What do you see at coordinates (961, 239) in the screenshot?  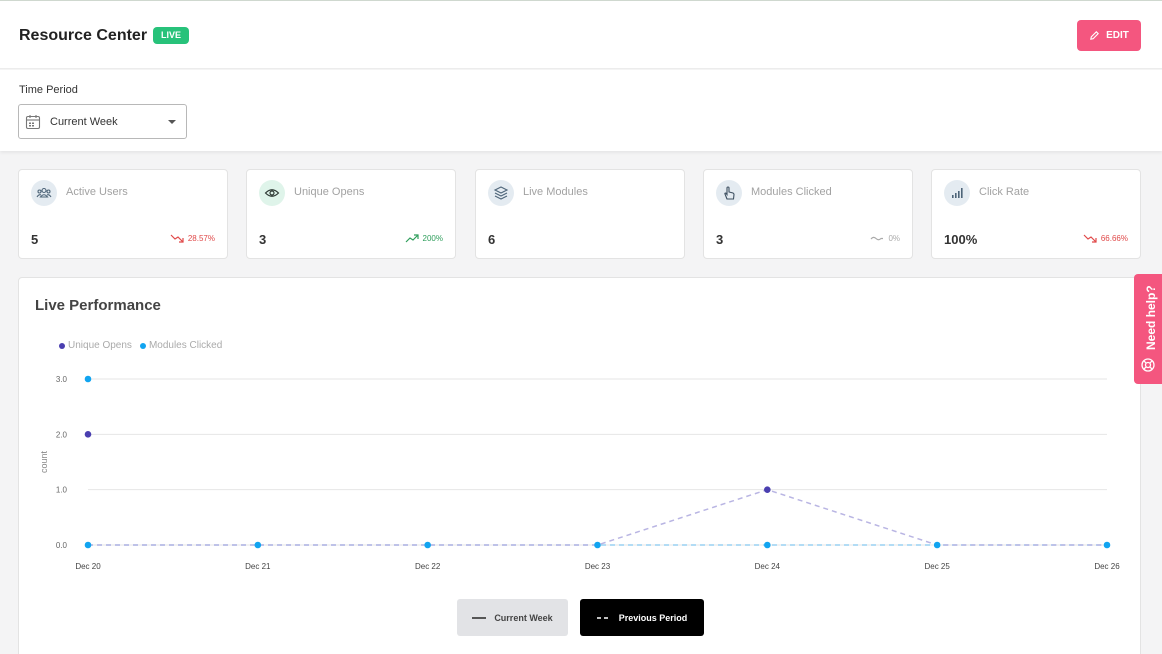 I see `stat-value: 100%` at bounding box center [961, 239].